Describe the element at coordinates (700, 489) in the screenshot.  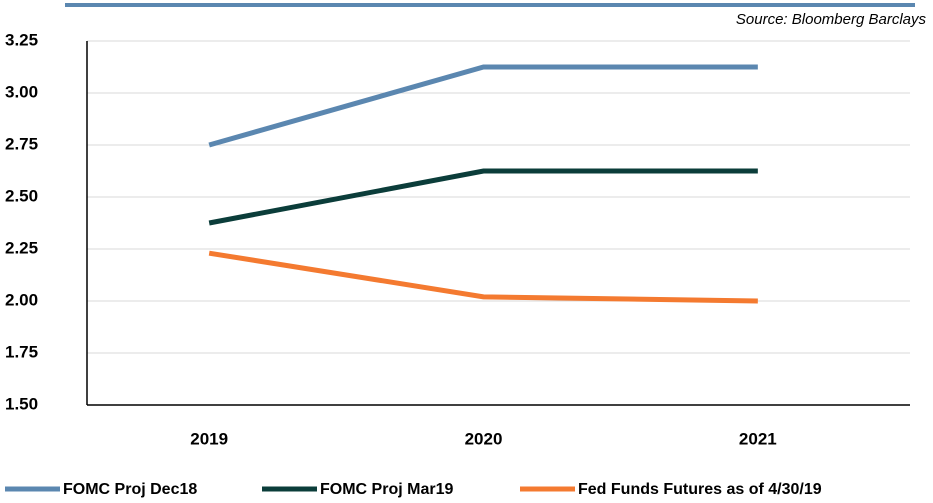
I see `legend-label: Fed Funds Futures as of 4/30/19` at that location.